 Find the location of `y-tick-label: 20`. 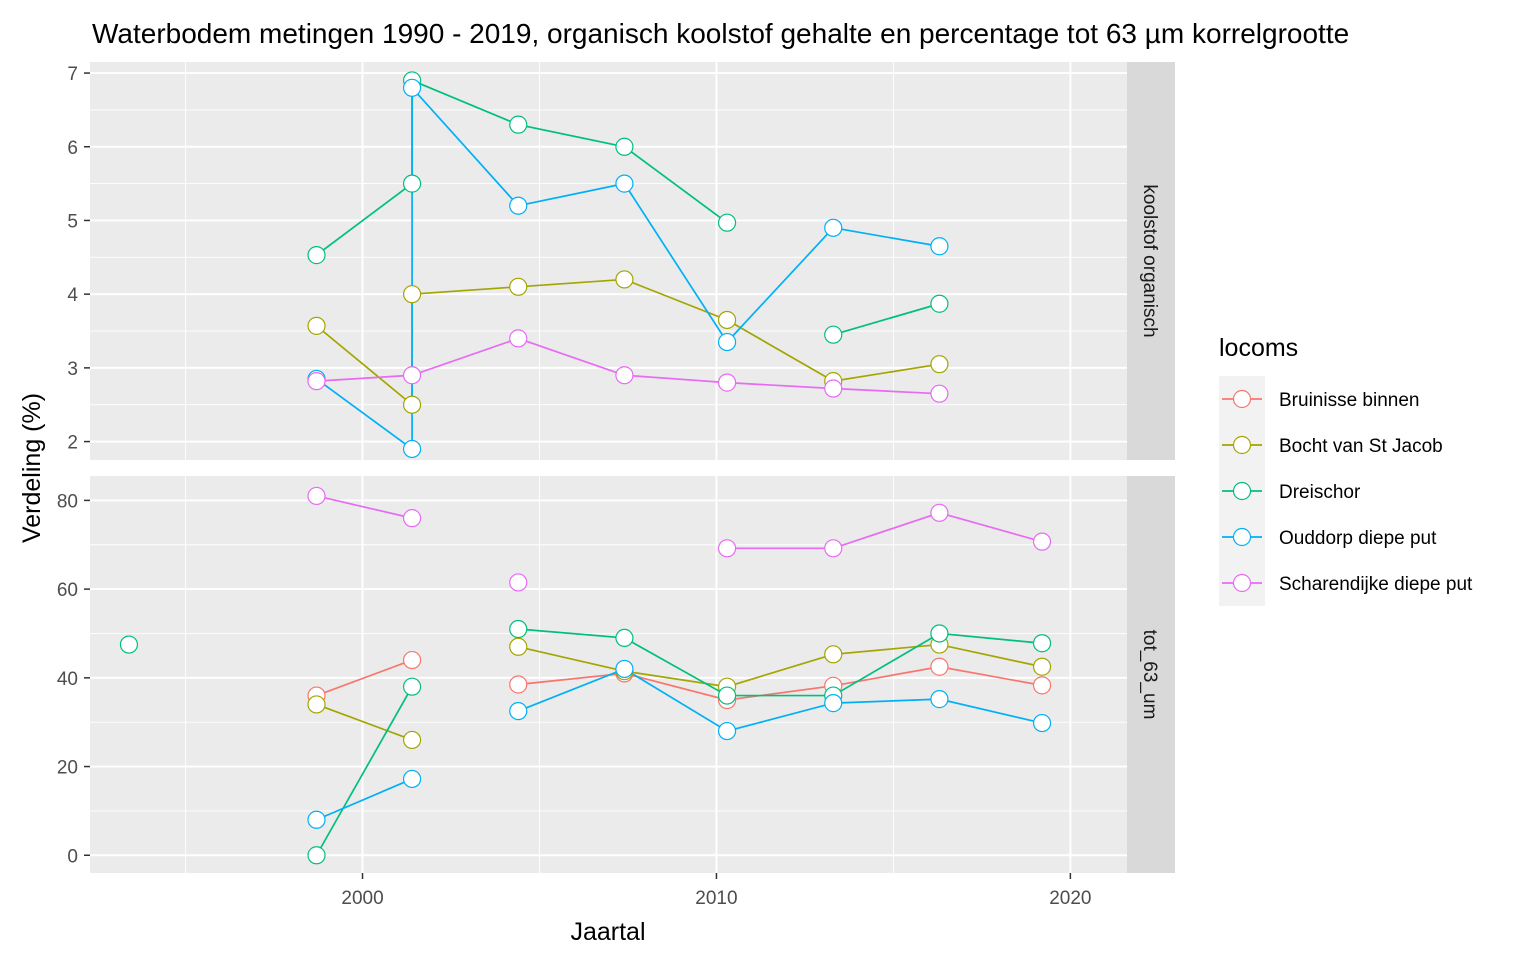

y-tick-label: 20 is located at coordinates (67, 768).